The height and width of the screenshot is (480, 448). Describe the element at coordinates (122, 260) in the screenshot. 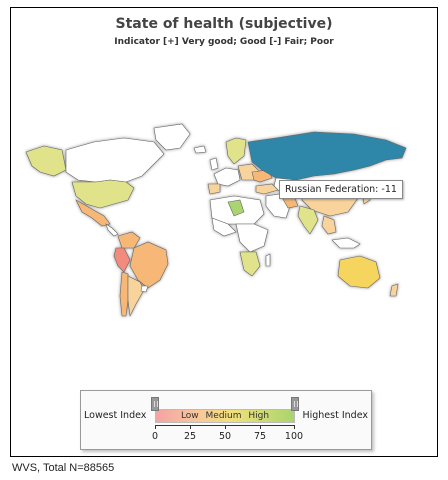

I see `country-peru` at that location.